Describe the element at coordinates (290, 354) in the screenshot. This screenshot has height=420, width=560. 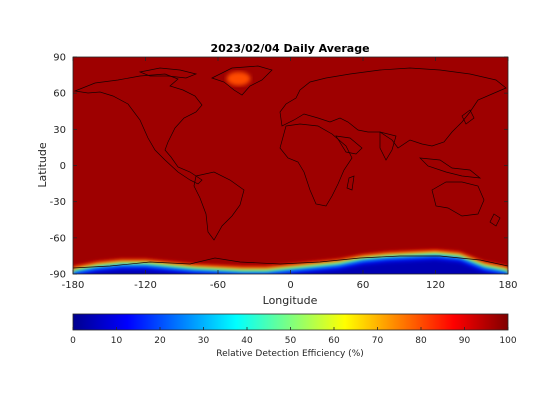
I see `colorbar-label: Relative Detection Efficiency (%)` at that location.